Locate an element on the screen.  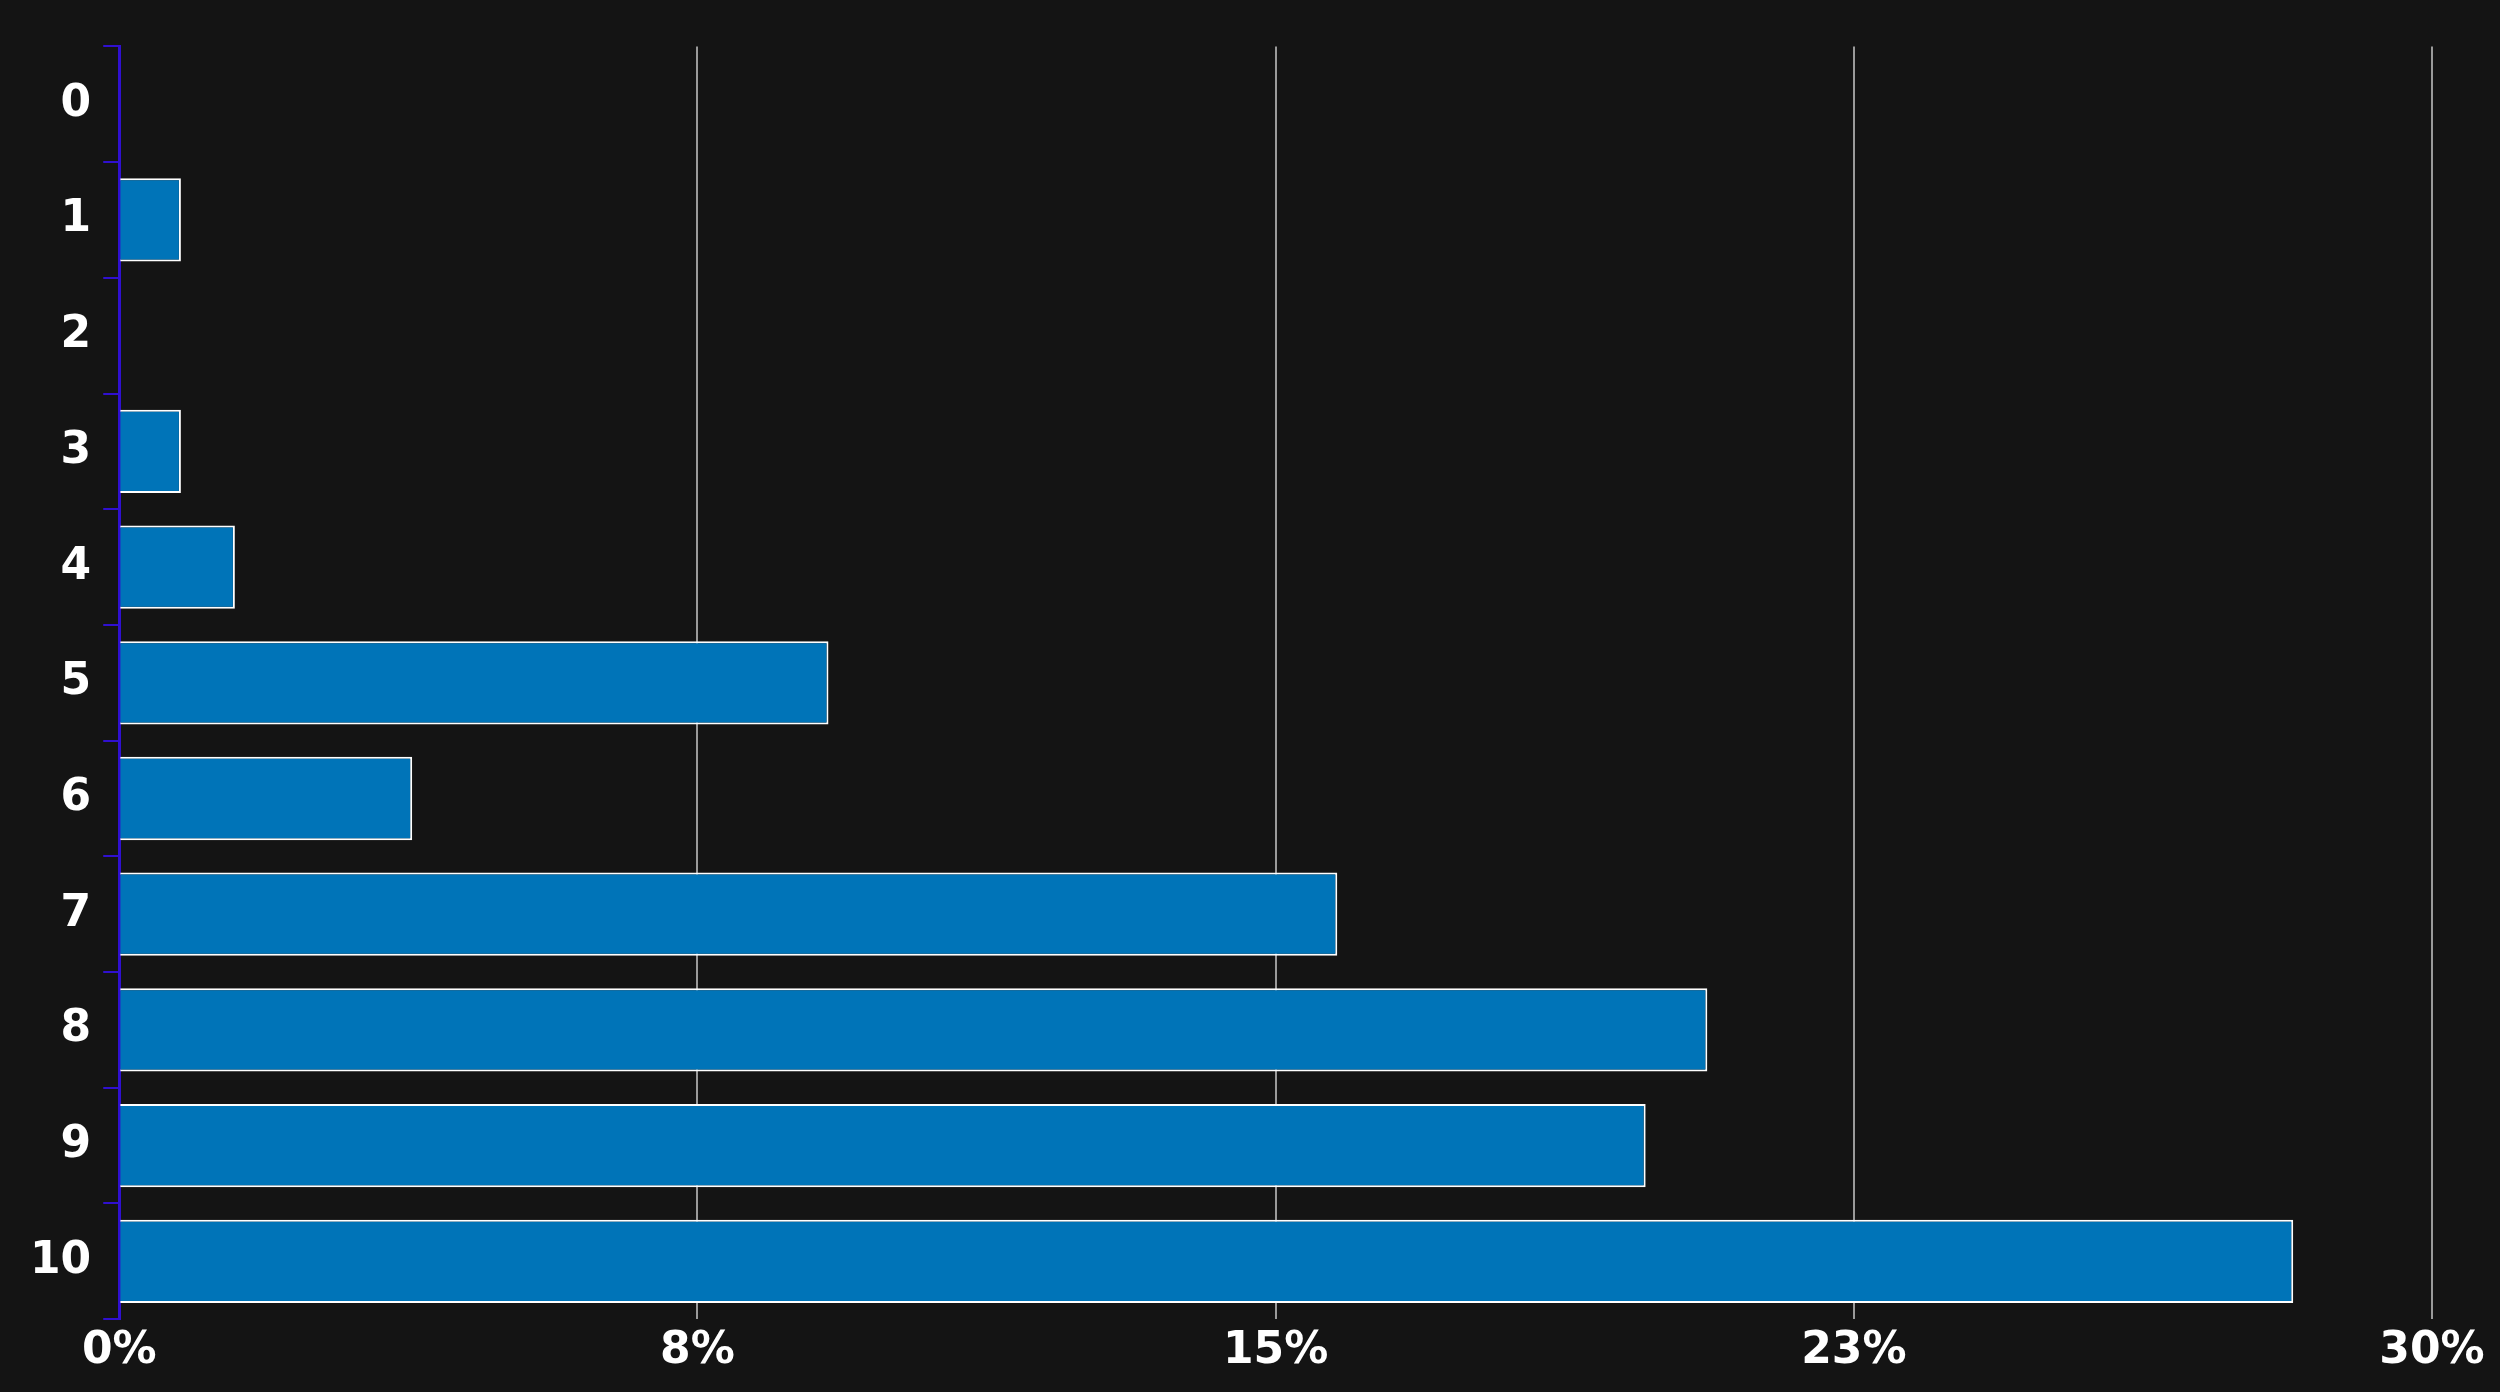
y-tick-label: 3 is located at coordinates (76, 447).